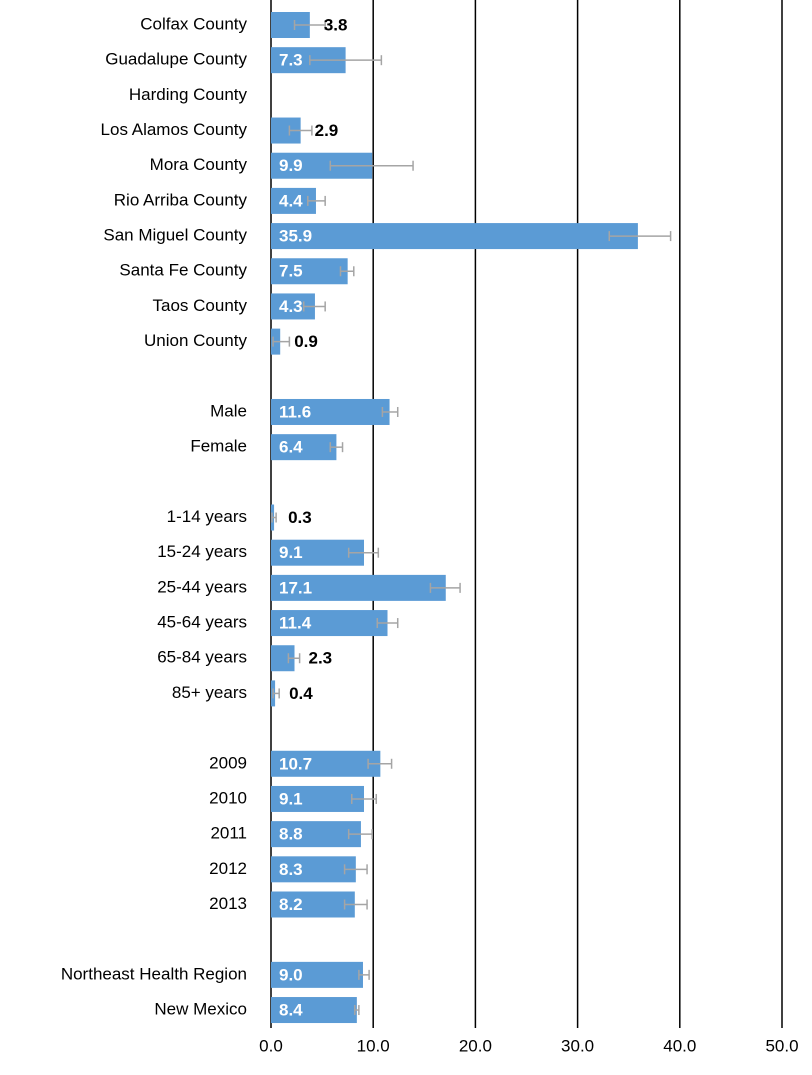 The height and width of the screenshot is (1075, 812). Describe the element at coordinates (183, 270) in the screenshot. I see `y-tick-label: Santa Fe County` at that location.